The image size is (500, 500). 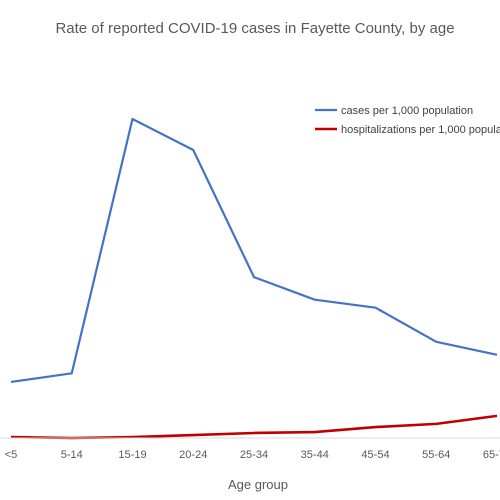 What do you see at coordinates (132, 455) in the screenshot?
I see `x-tick-label: 15-19` at bounding box center [132, 455].